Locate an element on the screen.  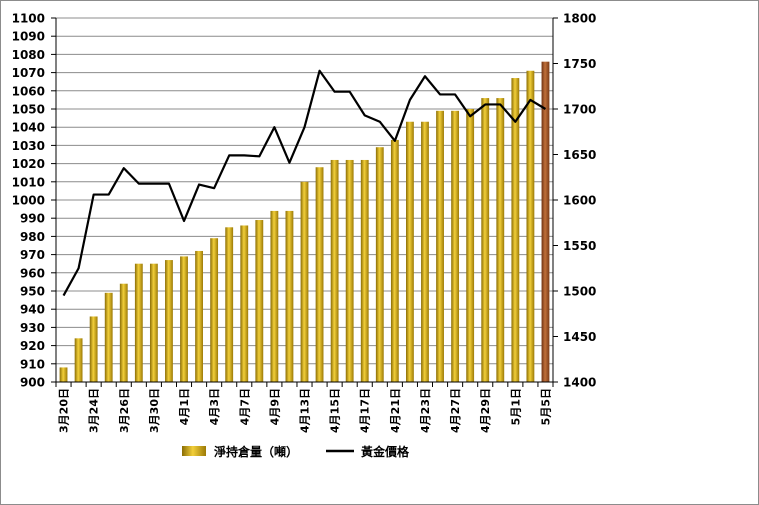
left-tick-label: 1050 is located at coordinates (28, 110).